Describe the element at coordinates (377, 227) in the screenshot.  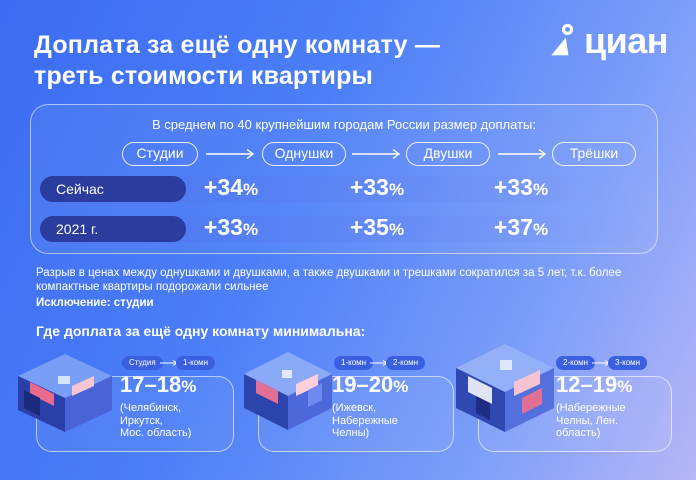
I see `value-2021-one-room: +35%` at that location.